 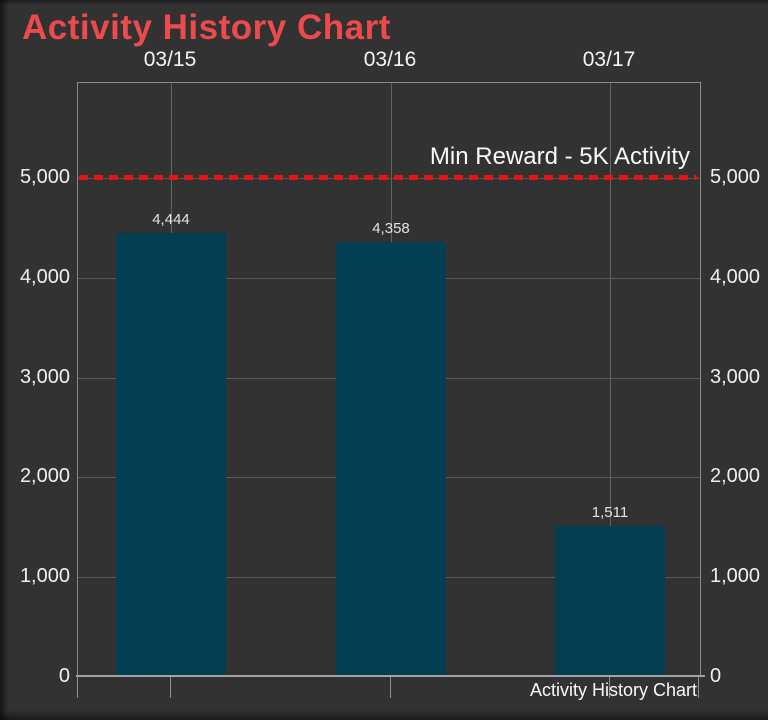 I want to click on bar-value-label: 4,444, so click(x=171, y=219).